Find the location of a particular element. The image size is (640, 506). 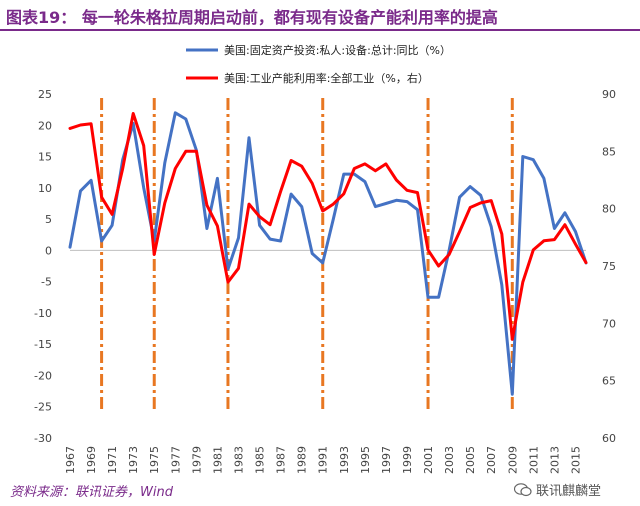

x-tick-label: 1995 is located at coordinates (365, 460).